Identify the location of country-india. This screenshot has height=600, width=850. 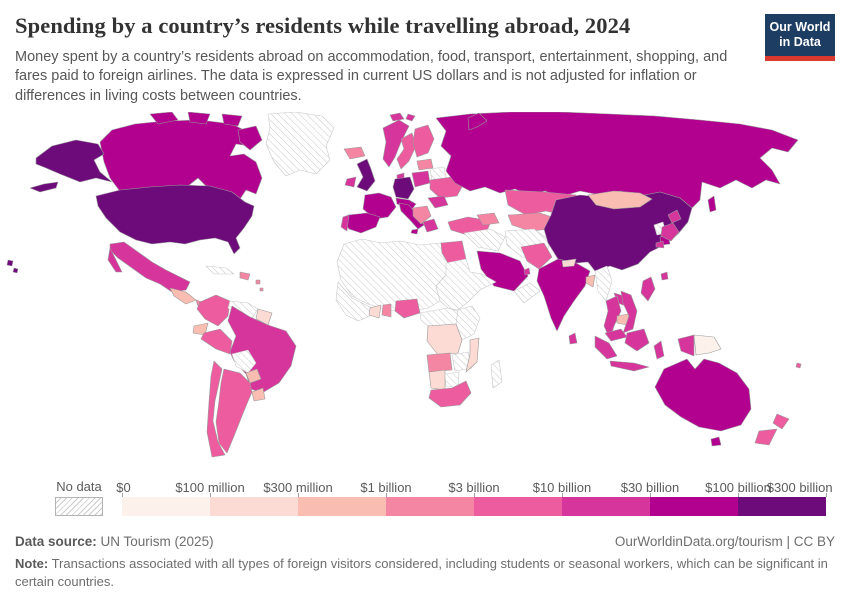
(563, 295).